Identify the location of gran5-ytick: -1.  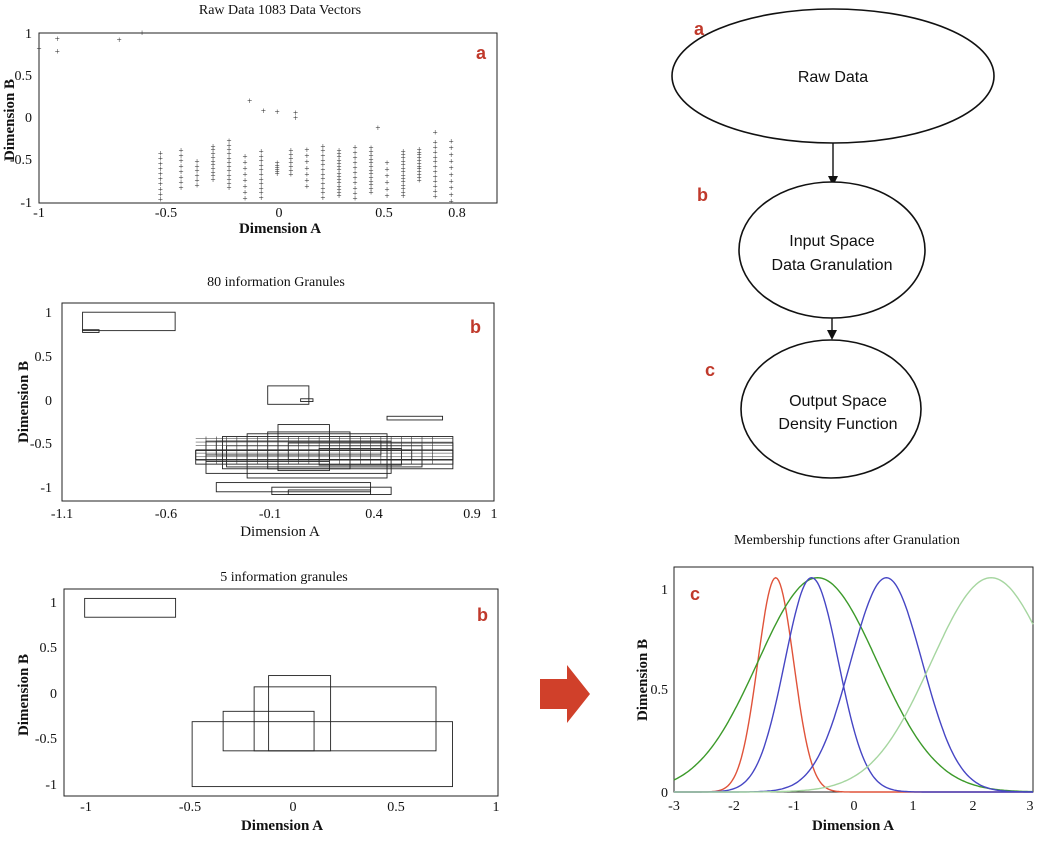
(51, 785).